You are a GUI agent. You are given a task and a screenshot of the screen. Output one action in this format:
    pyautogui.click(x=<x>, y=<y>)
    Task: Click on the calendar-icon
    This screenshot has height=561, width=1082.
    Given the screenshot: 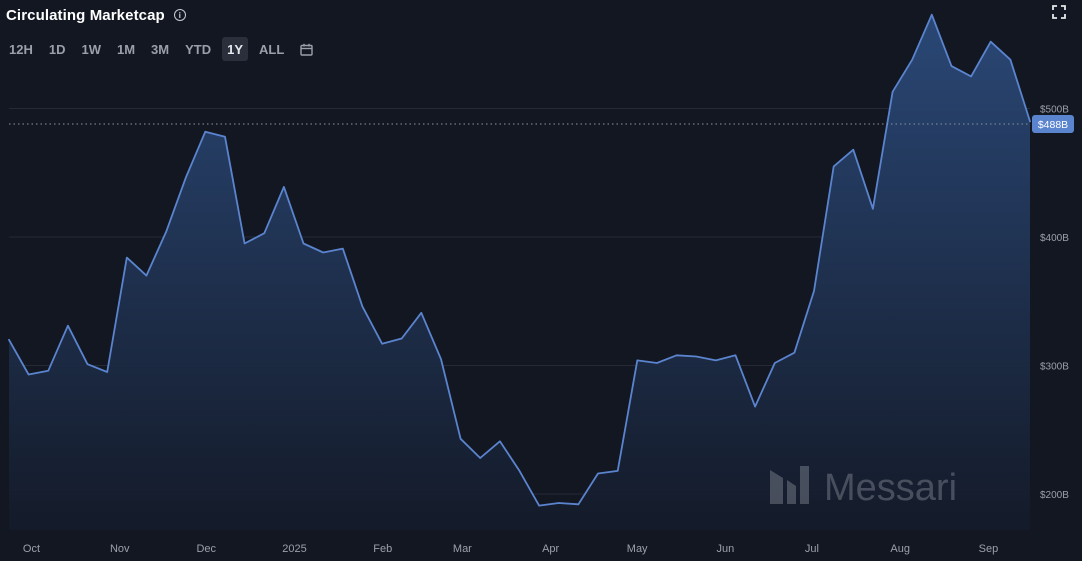 What is the action you would take?
    pyautogui.click(x=306, y=49)
    